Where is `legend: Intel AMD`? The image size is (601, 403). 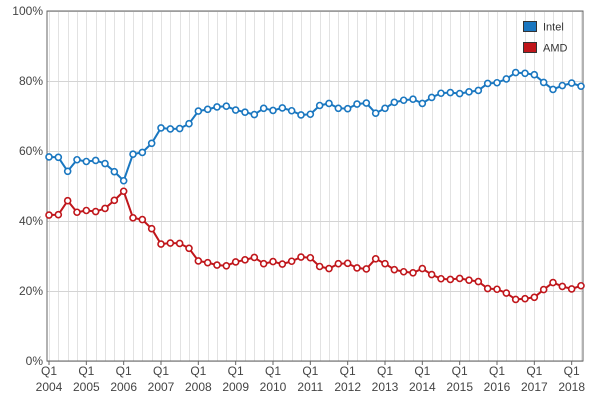
legend: Intel AMD is located at coordinates (545, 38).